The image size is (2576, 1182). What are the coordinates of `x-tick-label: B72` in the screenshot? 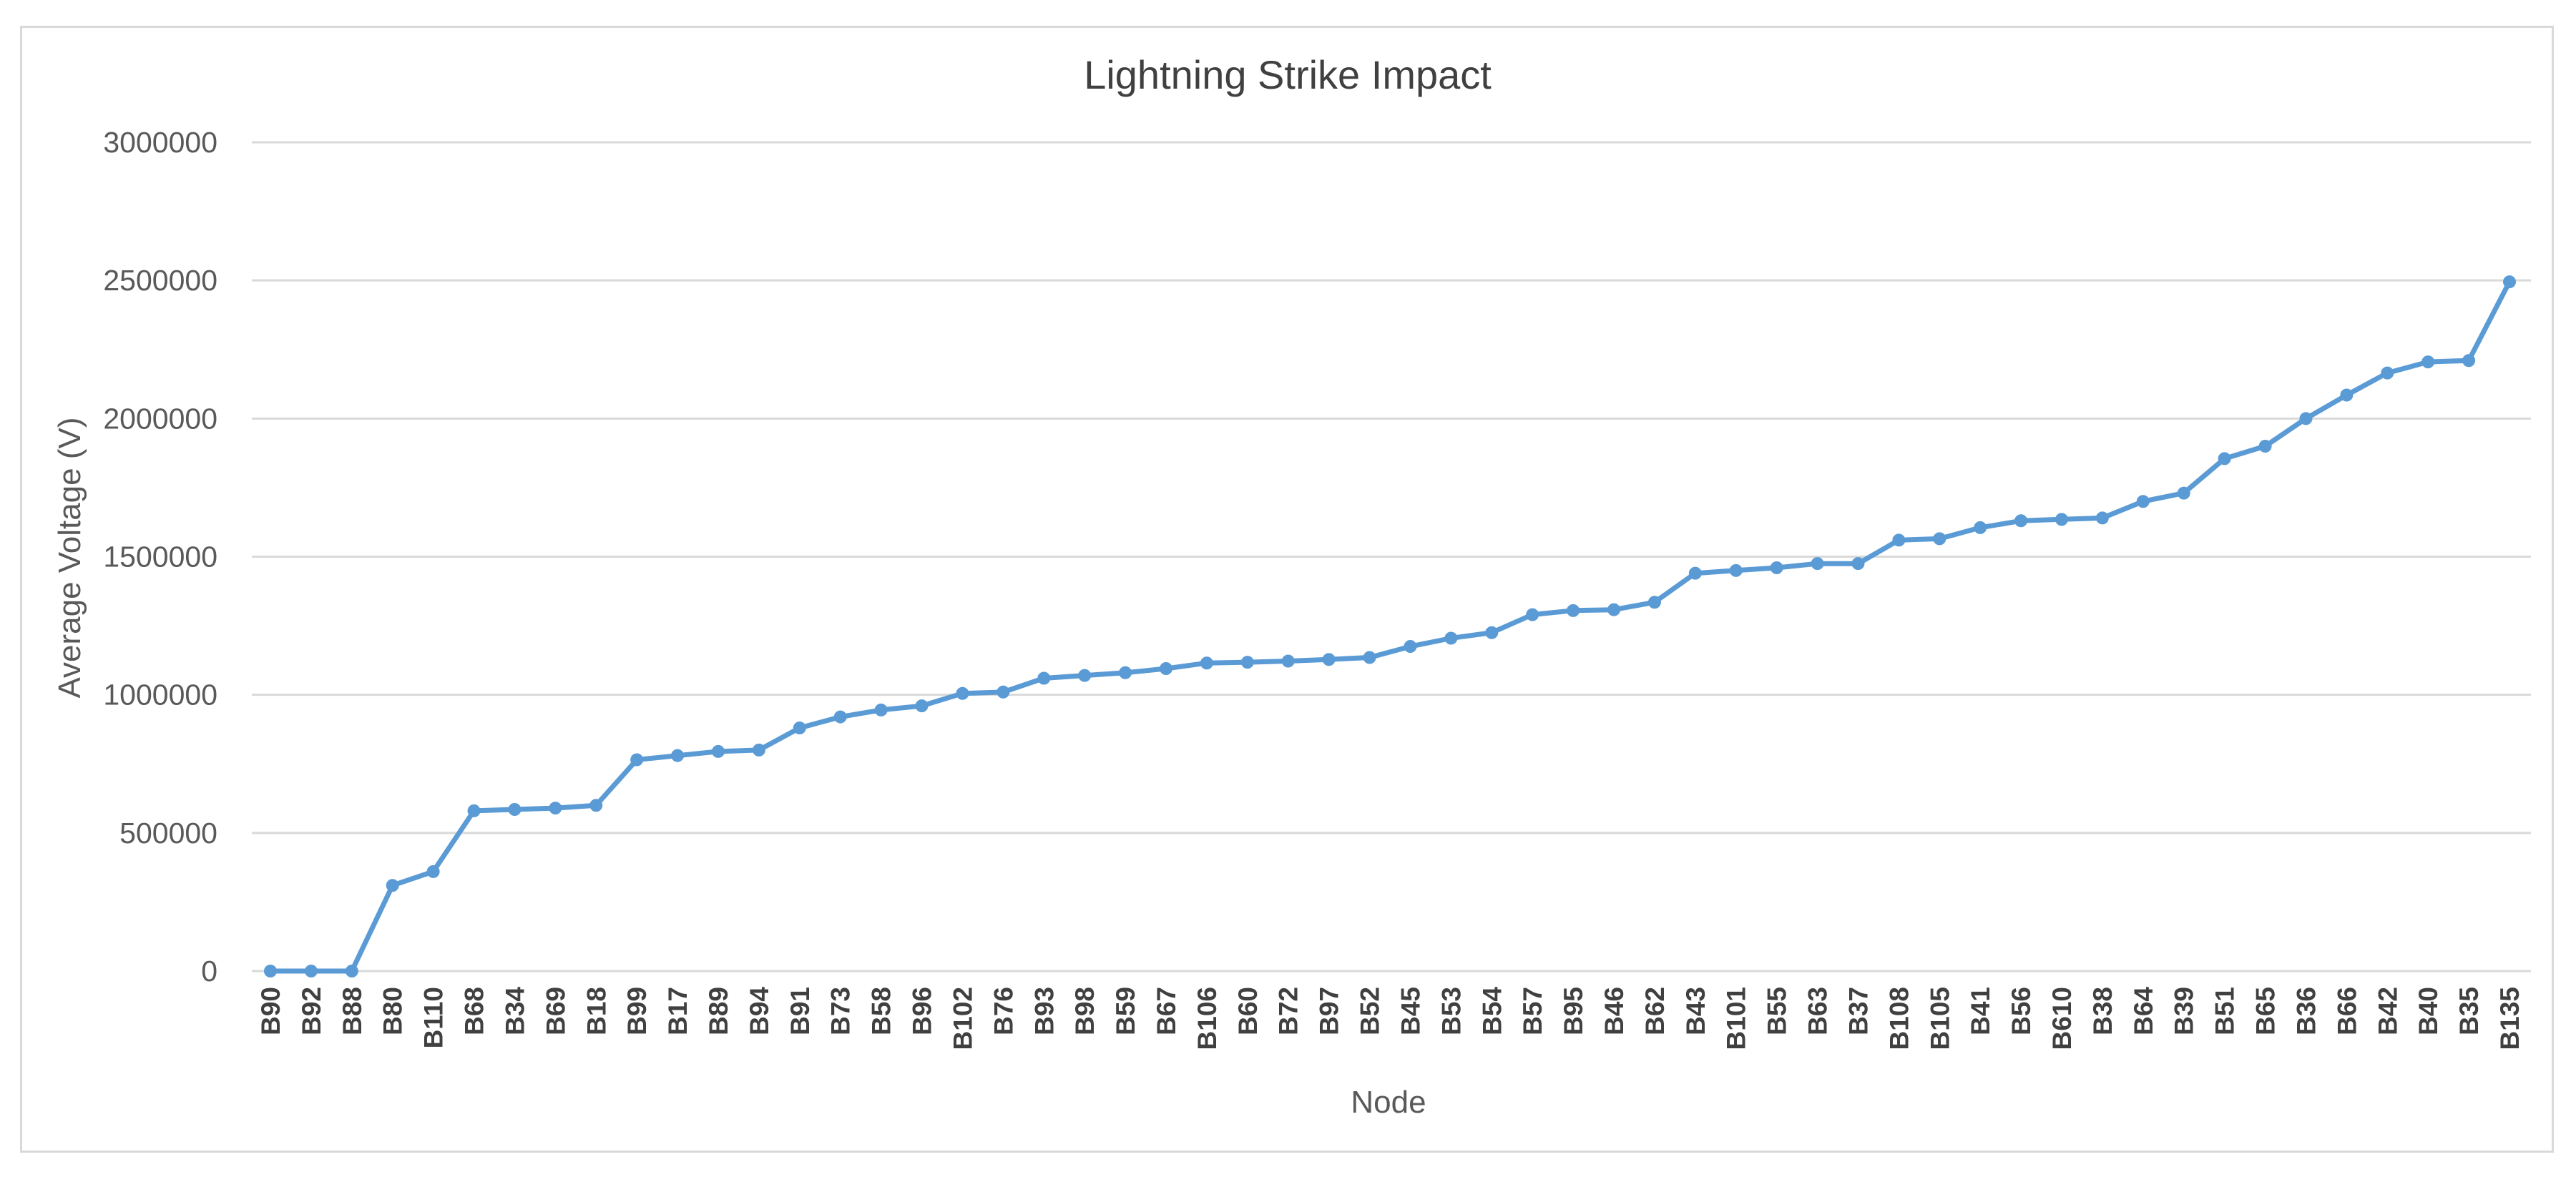 It's located at (1288, 1011).